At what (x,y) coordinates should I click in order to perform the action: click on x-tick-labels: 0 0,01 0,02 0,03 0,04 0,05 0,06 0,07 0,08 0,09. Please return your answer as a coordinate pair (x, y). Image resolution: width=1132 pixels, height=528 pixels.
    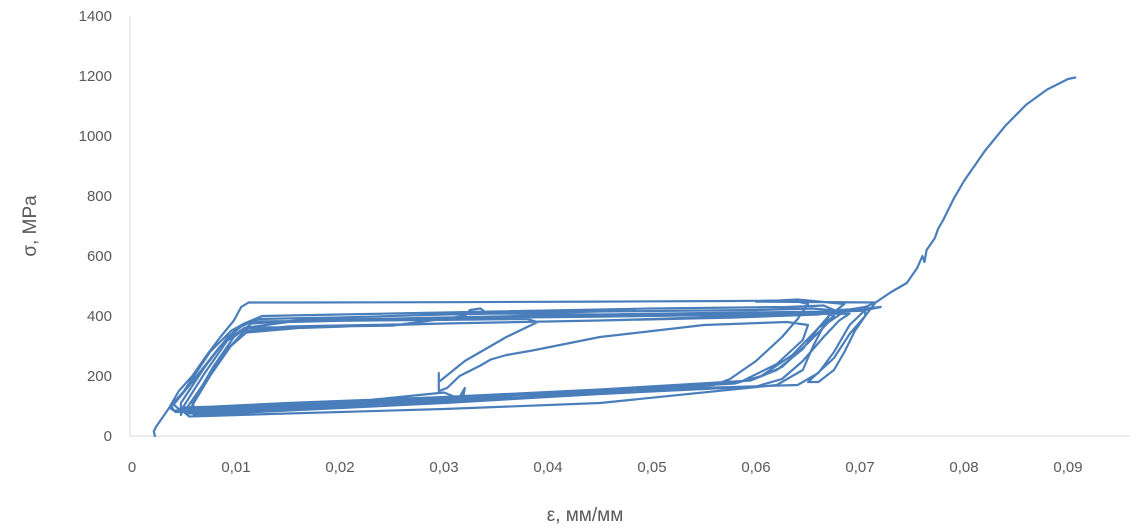
    Looking at the image, I should click on (605, 467).